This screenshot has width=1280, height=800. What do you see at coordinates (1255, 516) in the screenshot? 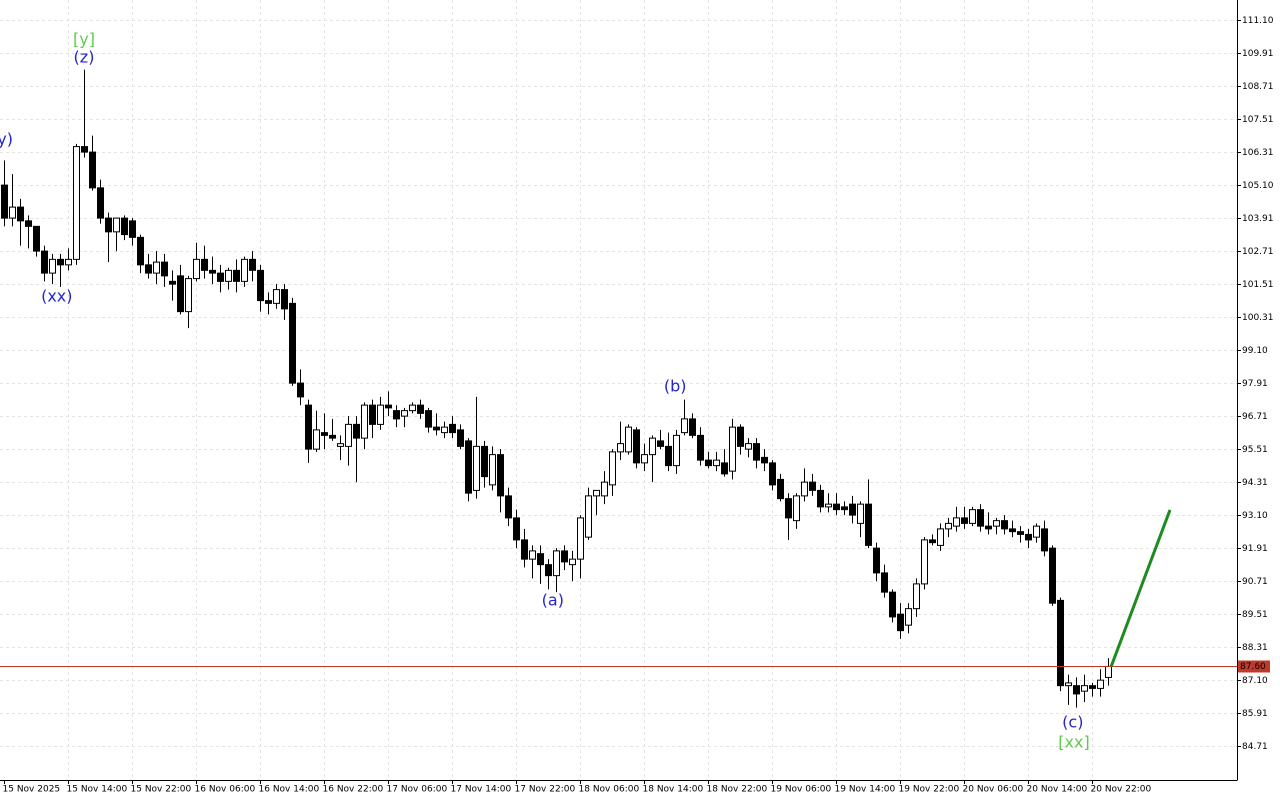
I see `y-tick-label: 93.10` at bounding box center [1255, 516].